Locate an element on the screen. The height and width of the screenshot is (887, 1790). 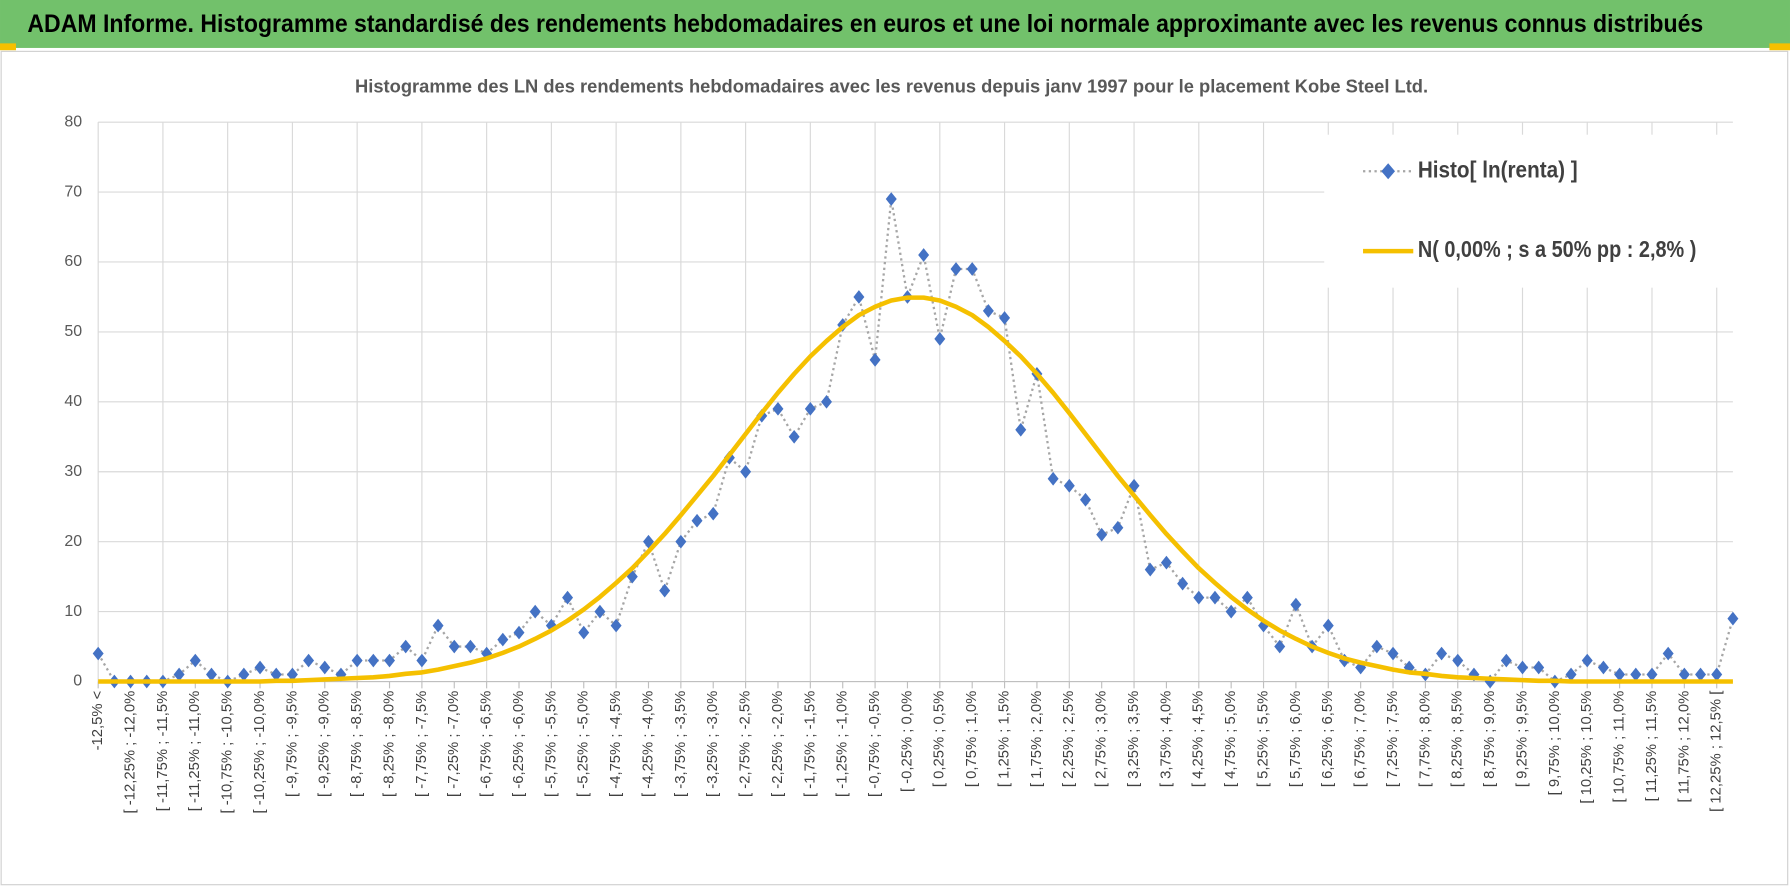
header-band is located at coordinates (895, 24).